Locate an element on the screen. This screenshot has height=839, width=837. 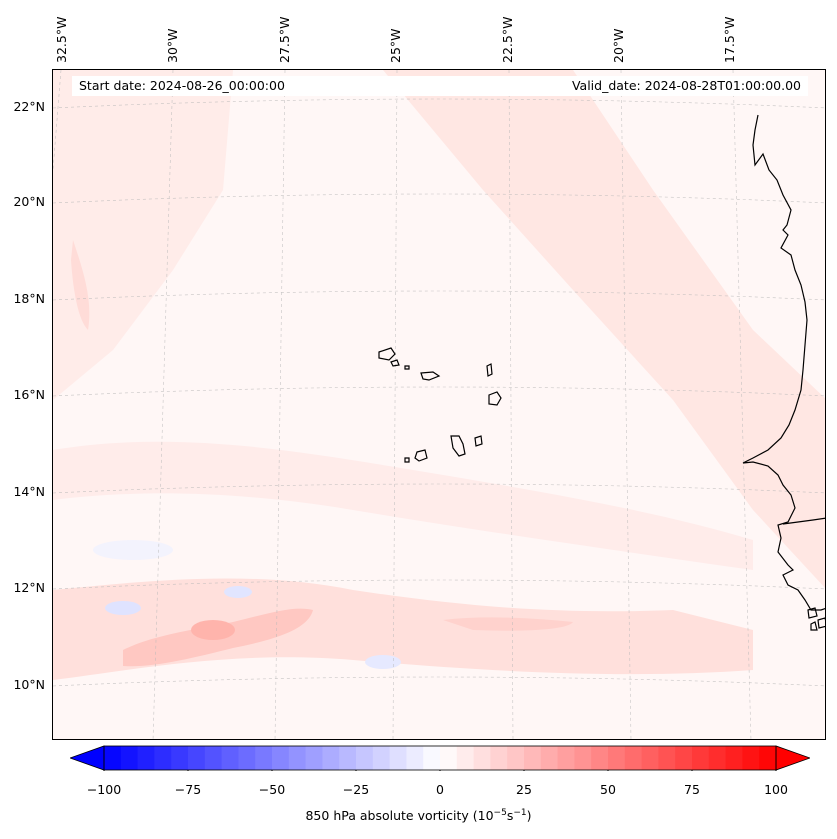
colorbar-title-exponent-2: −1 is located at coordinates (520, 813).